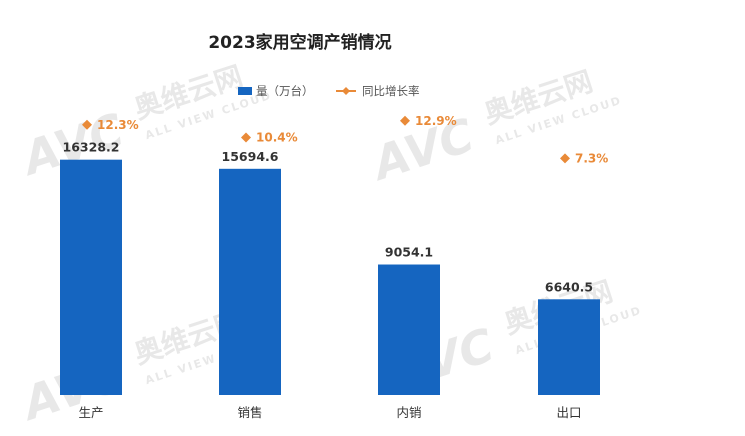 This screenshot has width=745, height=436. I want to click on growth-value-label: 12.3%, so click(118, 125).